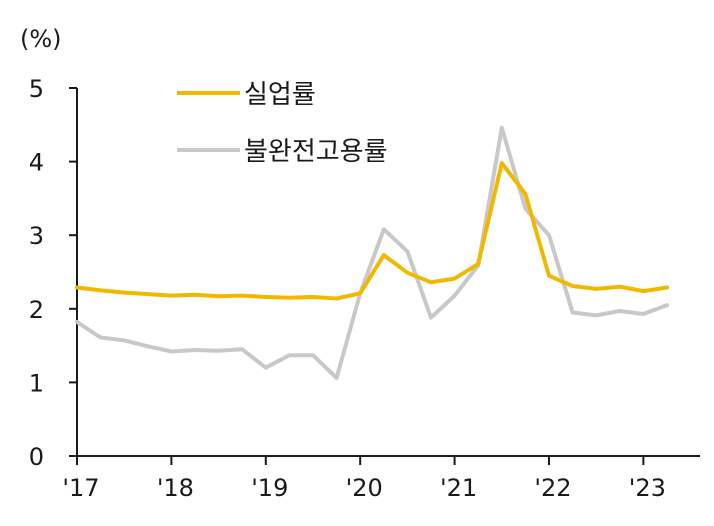 Image resolution: width=714 pixels, height=526 pixels. I want to click on y-tick-label: 1, so click(36, 383).